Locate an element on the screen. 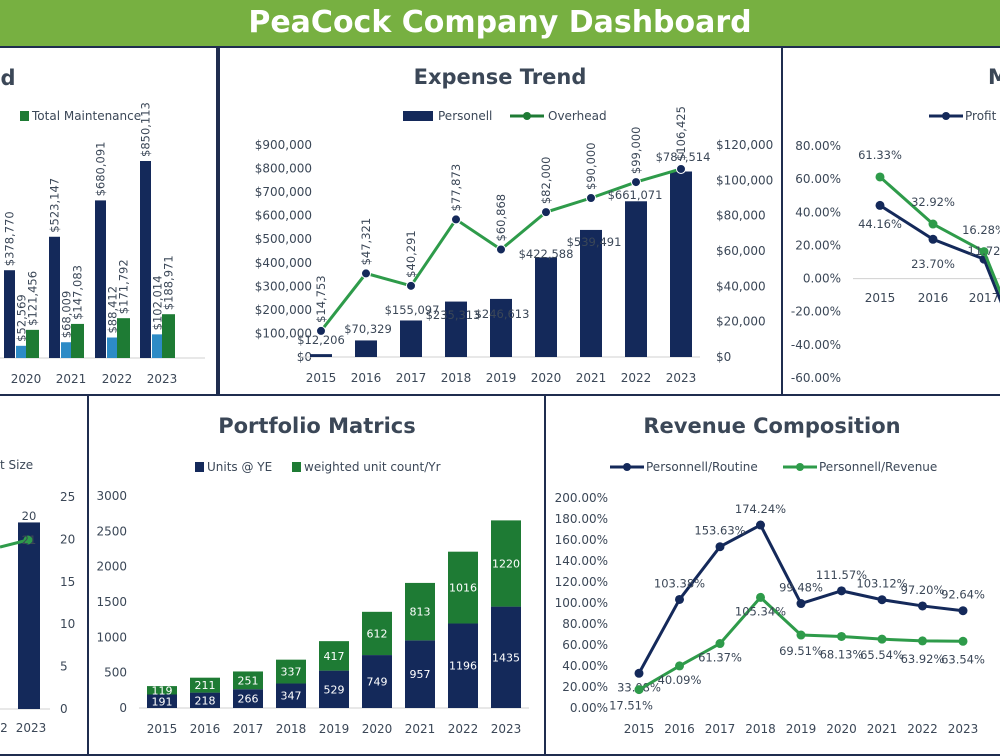 The width and height of the screenshot is (1000, 756). y-tick-label: 80.00% is located at coordinates (818, 146).